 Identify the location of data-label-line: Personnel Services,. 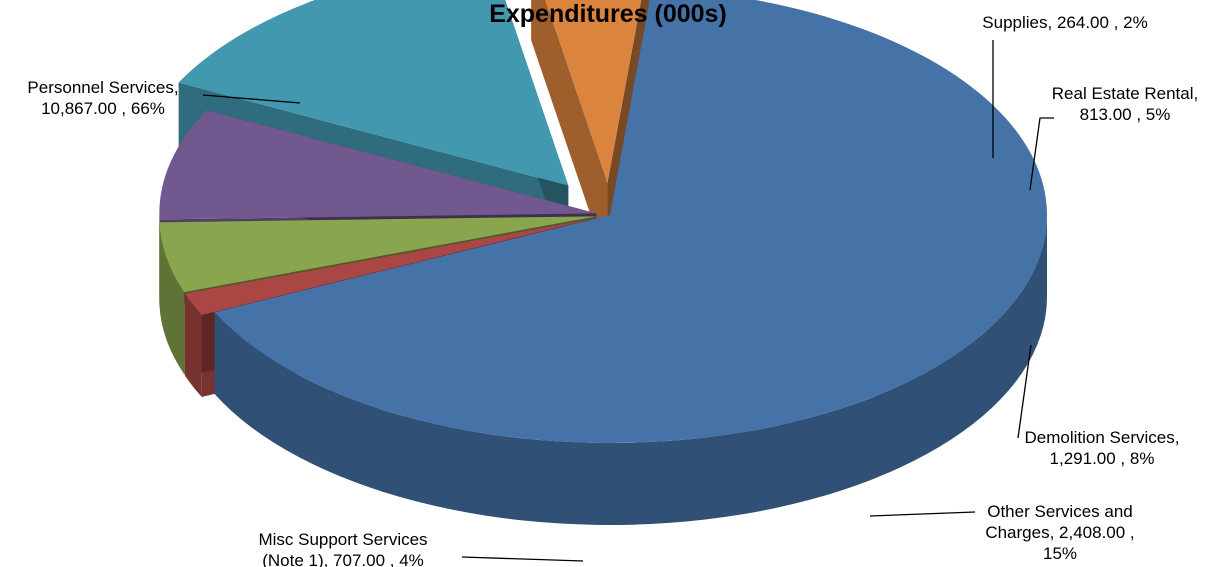
(102, 87).